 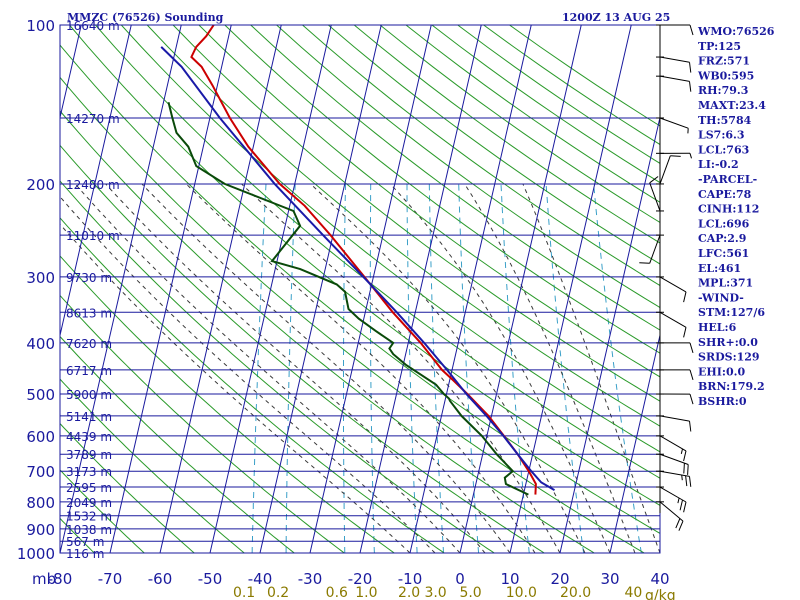 I want to click on temperature-tick-label: -10, so click(x=410, y=579).